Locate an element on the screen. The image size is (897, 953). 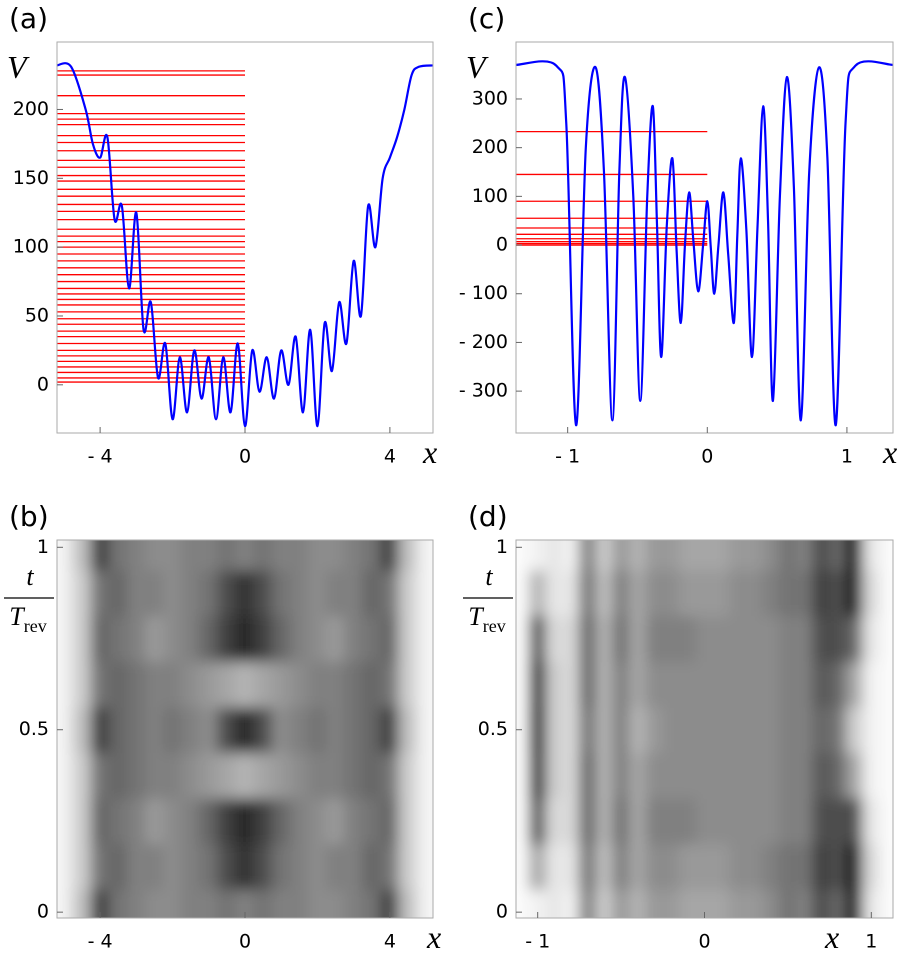
y-tick-label: 1 is located at coordinates (502, 547).